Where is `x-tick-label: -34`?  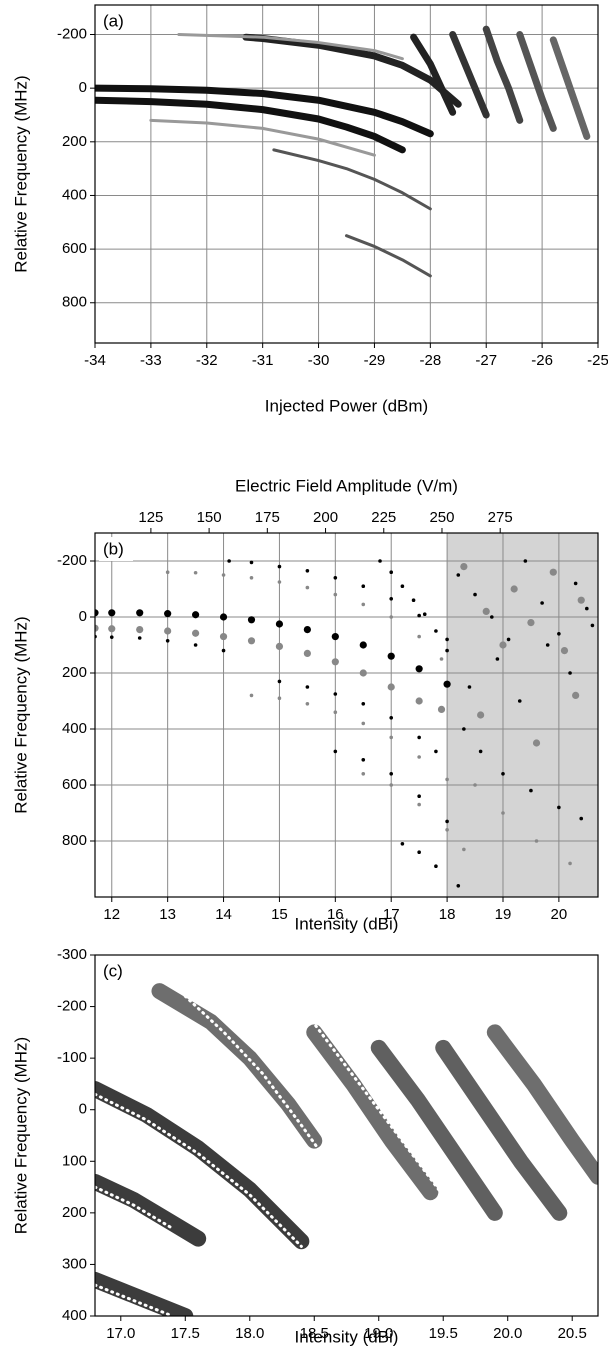 x-tick-label: -34 is located at coordinates (95, 360).